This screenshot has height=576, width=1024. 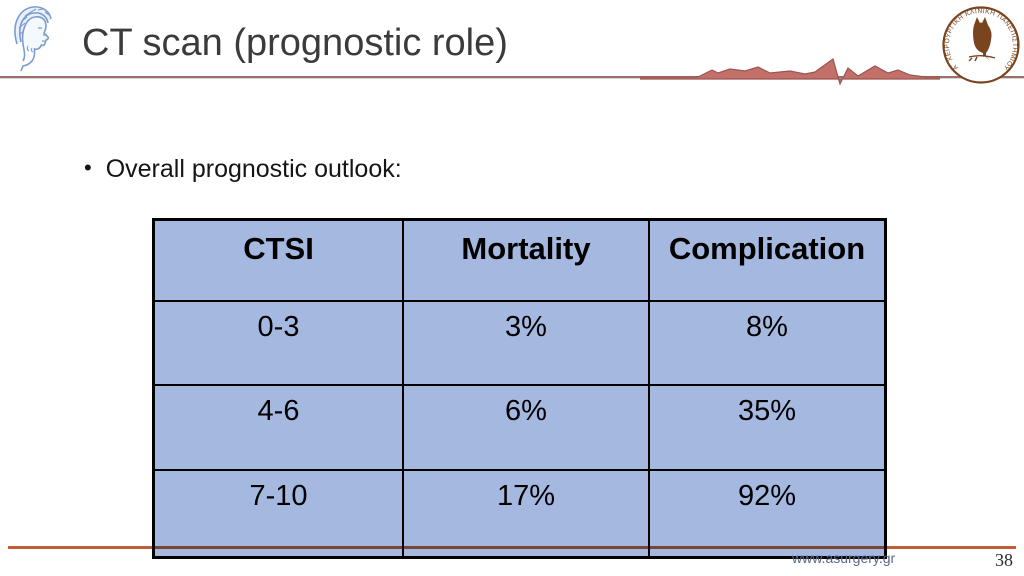 I want to click on athena-logo-icon, so click(x=33, y=39).